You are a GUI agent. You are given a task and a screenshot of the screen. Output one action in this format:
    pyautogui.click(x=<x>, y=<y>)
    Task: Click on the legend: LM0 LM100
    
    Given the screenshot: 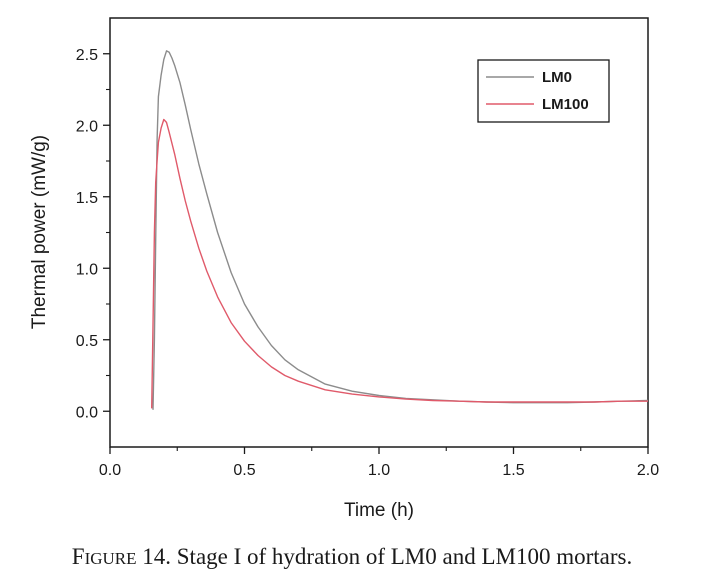 What is the action you would take?
    pyautogui.click(x=543, y=91)
    